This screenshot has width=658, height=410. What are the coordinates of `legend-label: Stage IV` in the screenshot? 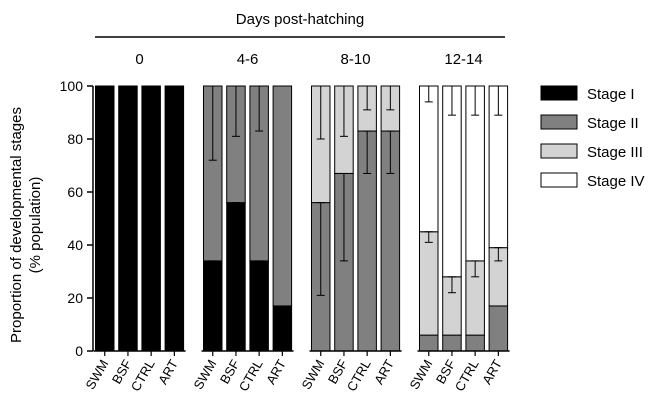 It's located at (616, 181).